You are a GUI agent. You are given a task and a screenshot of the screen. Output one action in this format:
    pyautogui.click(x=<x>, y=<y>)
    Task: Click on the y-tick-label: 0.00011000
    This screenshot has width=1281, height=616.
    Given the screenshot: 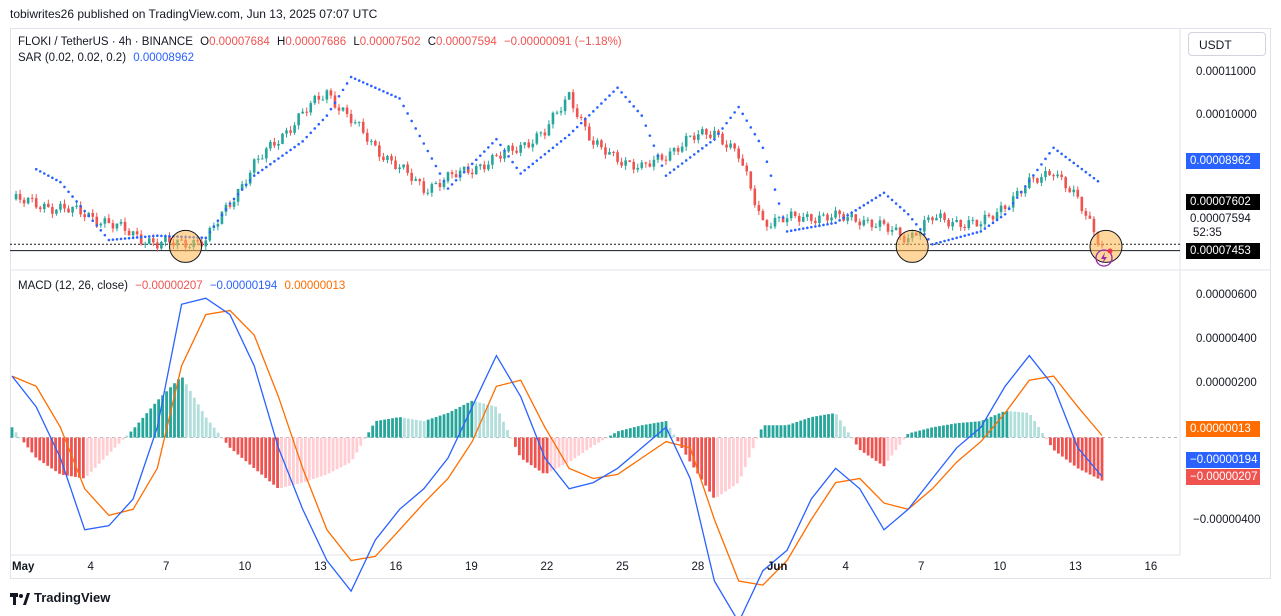 What is the action you would take?
    pyautogui.click(x=1226, y=72)
    